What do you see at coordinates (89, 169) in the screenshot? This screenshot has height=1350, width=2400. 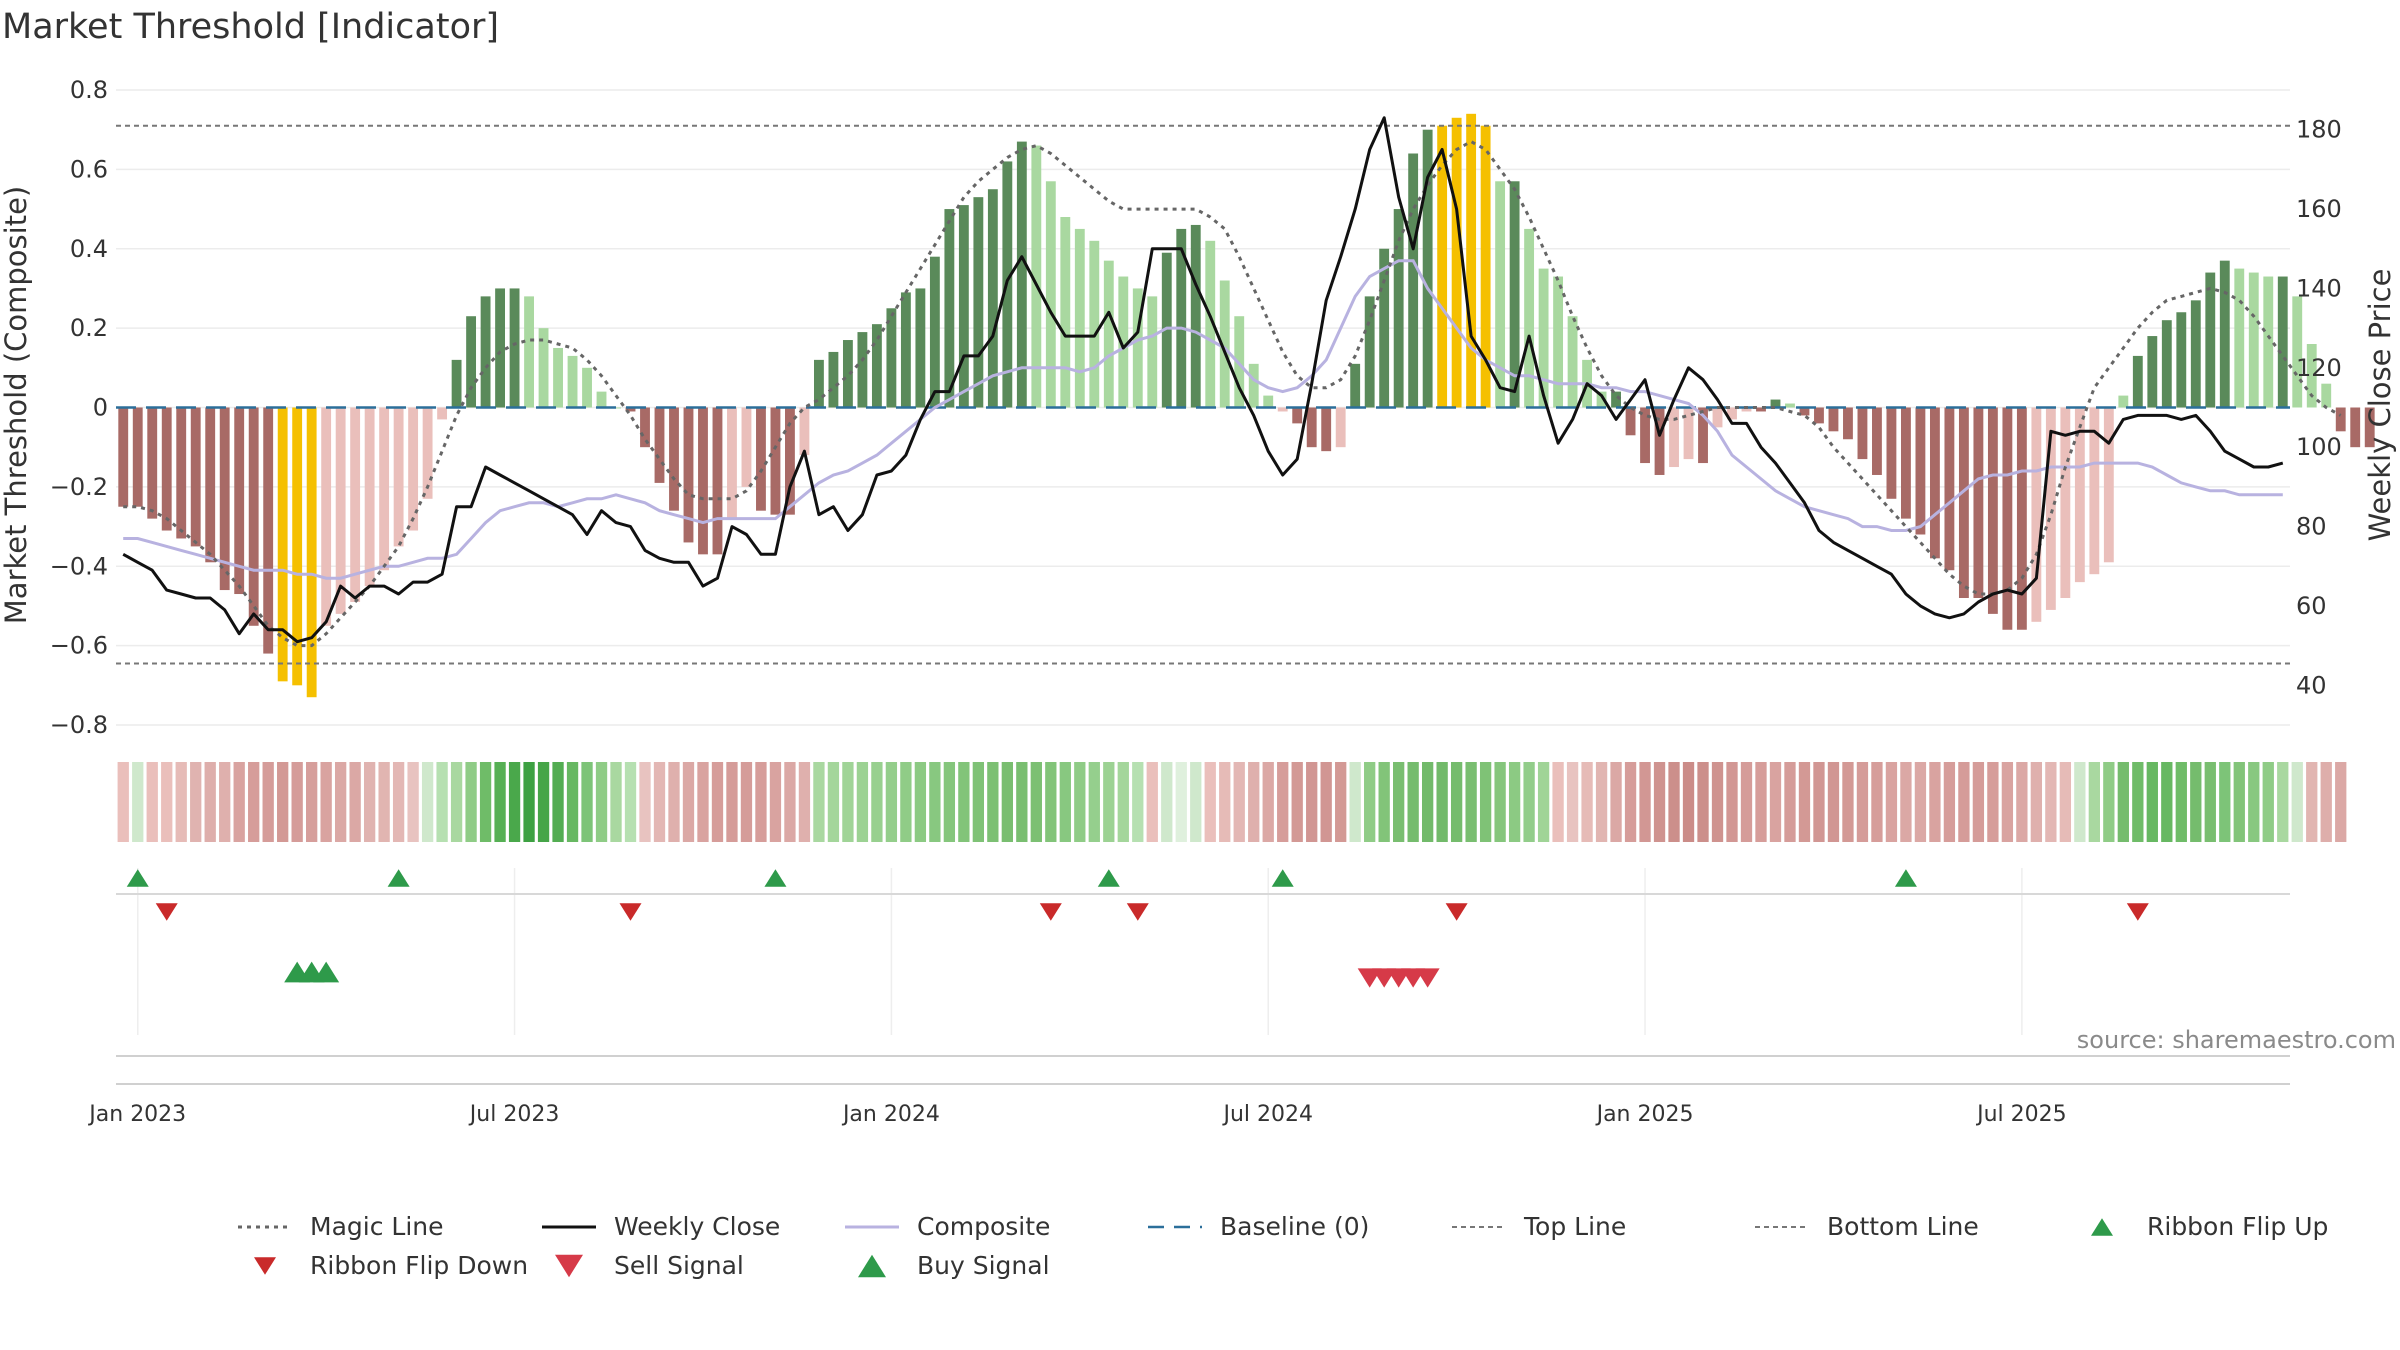 I see `y-tick-label: 0.6` at bounding box center [89, 169].